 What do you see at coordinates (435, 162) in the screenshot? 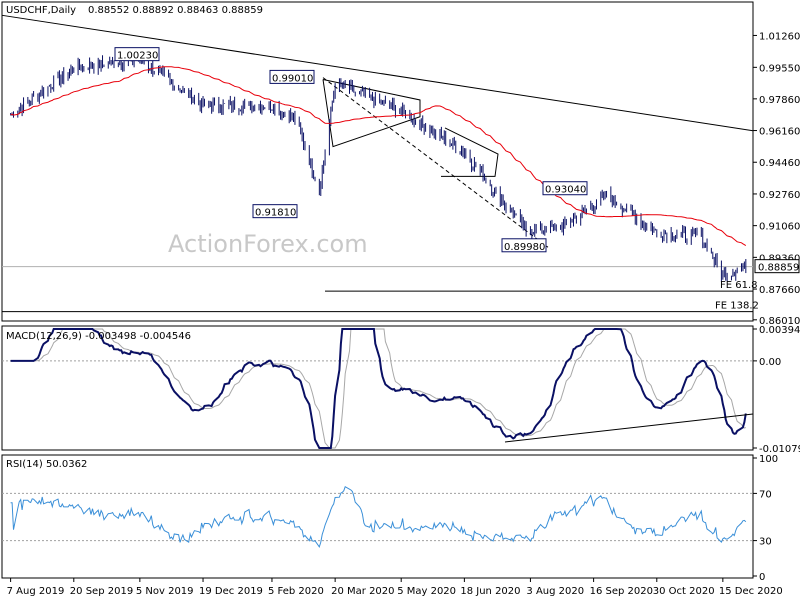
I see `fib-dashed-line` at bounding box center [435, 162].